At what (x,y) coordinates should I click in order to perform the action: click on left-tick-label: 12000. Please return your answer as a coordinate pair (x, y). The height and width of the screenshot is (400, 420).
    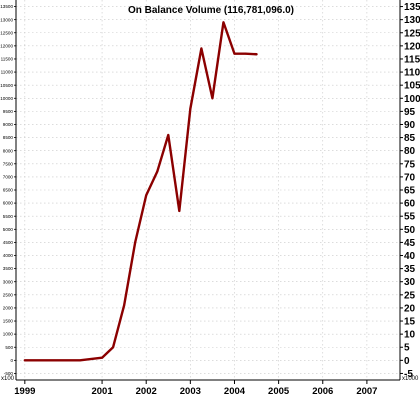
    Looking at the image, I should click on (6, 45).